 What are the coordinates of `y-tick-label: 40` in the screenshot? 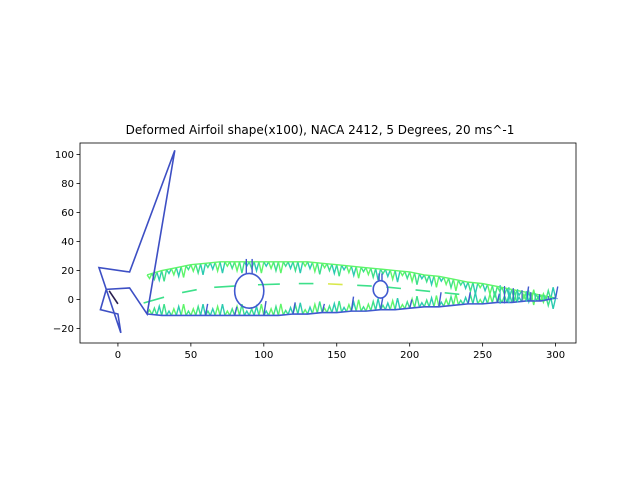 It's located at (67, 242).